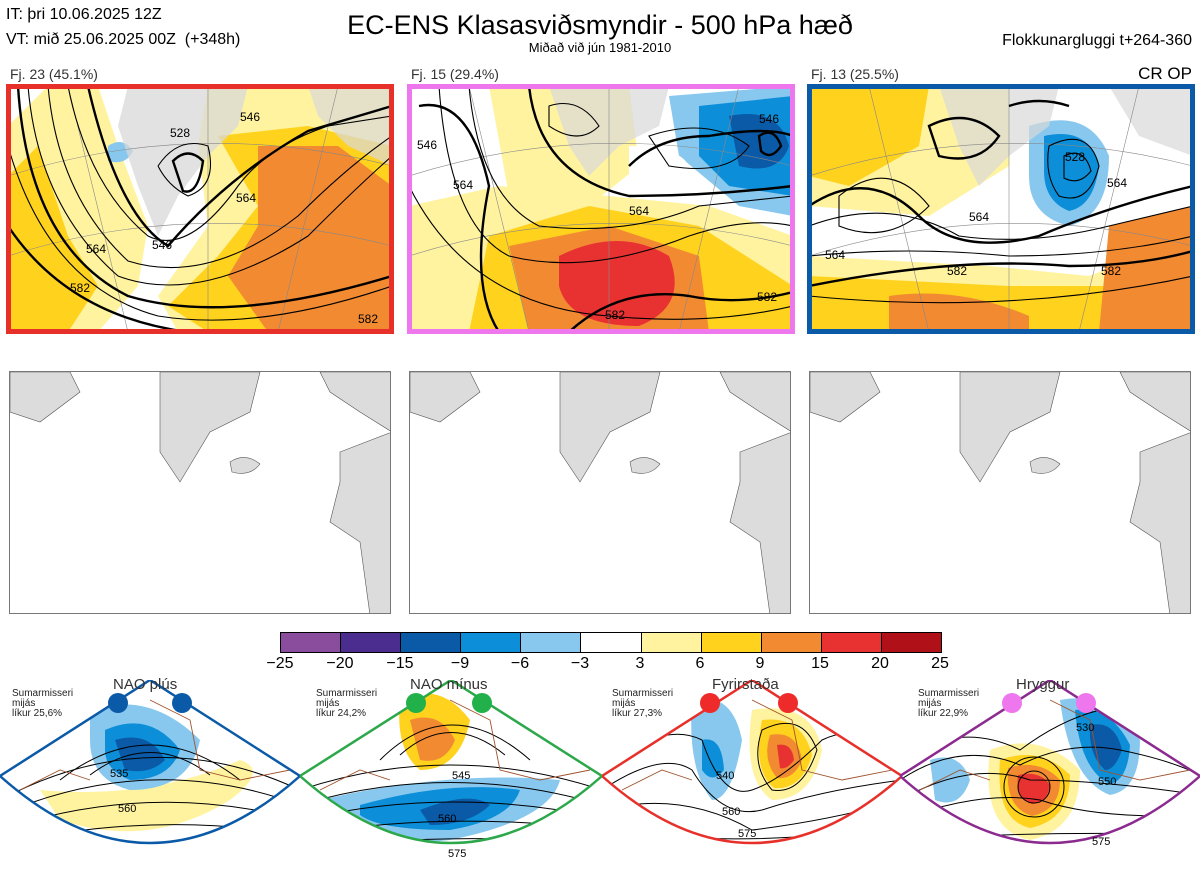  Describe the element at coordinates (745, 684) in the screenshot. I see `regime-3-title: Fyrirstaða` at that location.